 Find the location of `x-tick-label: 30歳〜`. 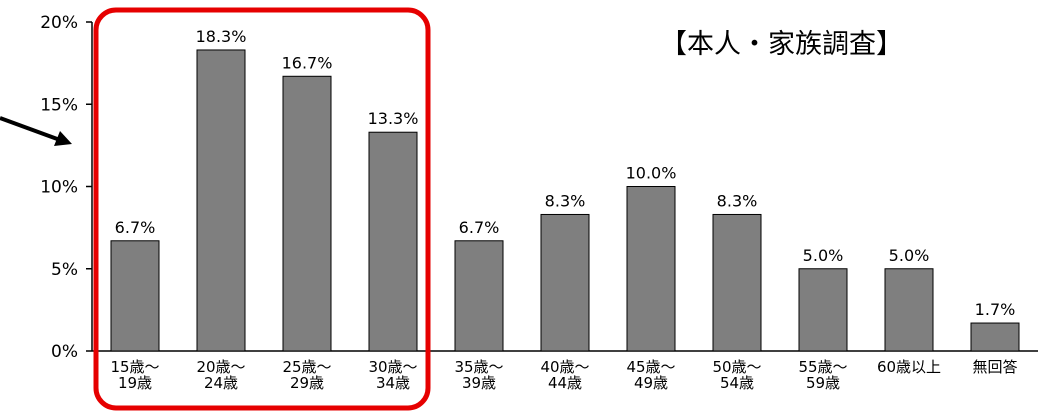

x-tick-label: 30歳〜 is located at coordinates (392, 367).